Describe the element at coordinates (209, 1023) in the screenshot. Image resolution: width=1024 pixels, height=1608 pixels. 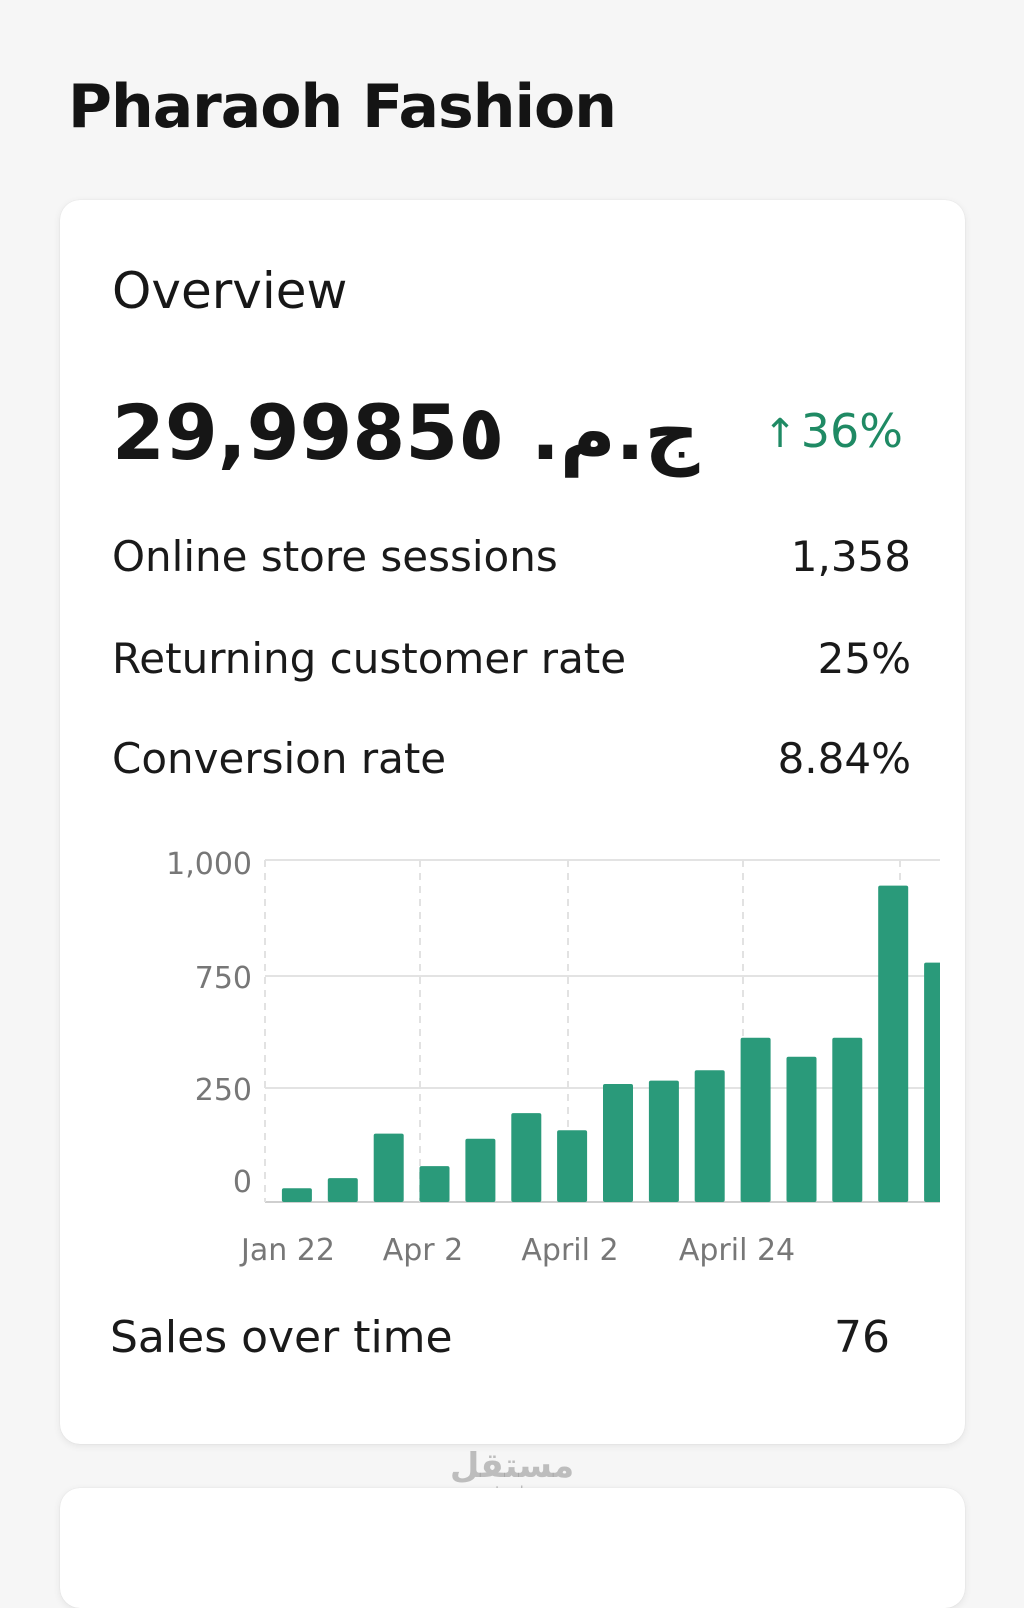
I see `y-axis-ticks: 1,000 750 250 0` at that location.